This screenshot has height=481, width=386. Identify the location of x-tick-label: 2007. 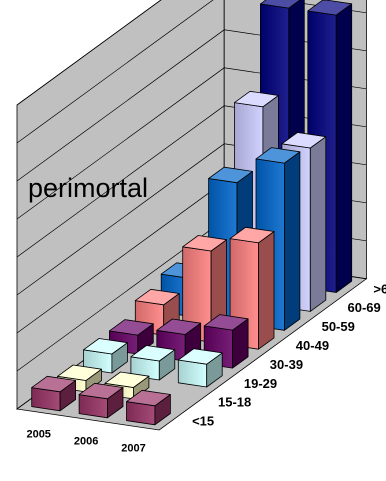
(133, 449).